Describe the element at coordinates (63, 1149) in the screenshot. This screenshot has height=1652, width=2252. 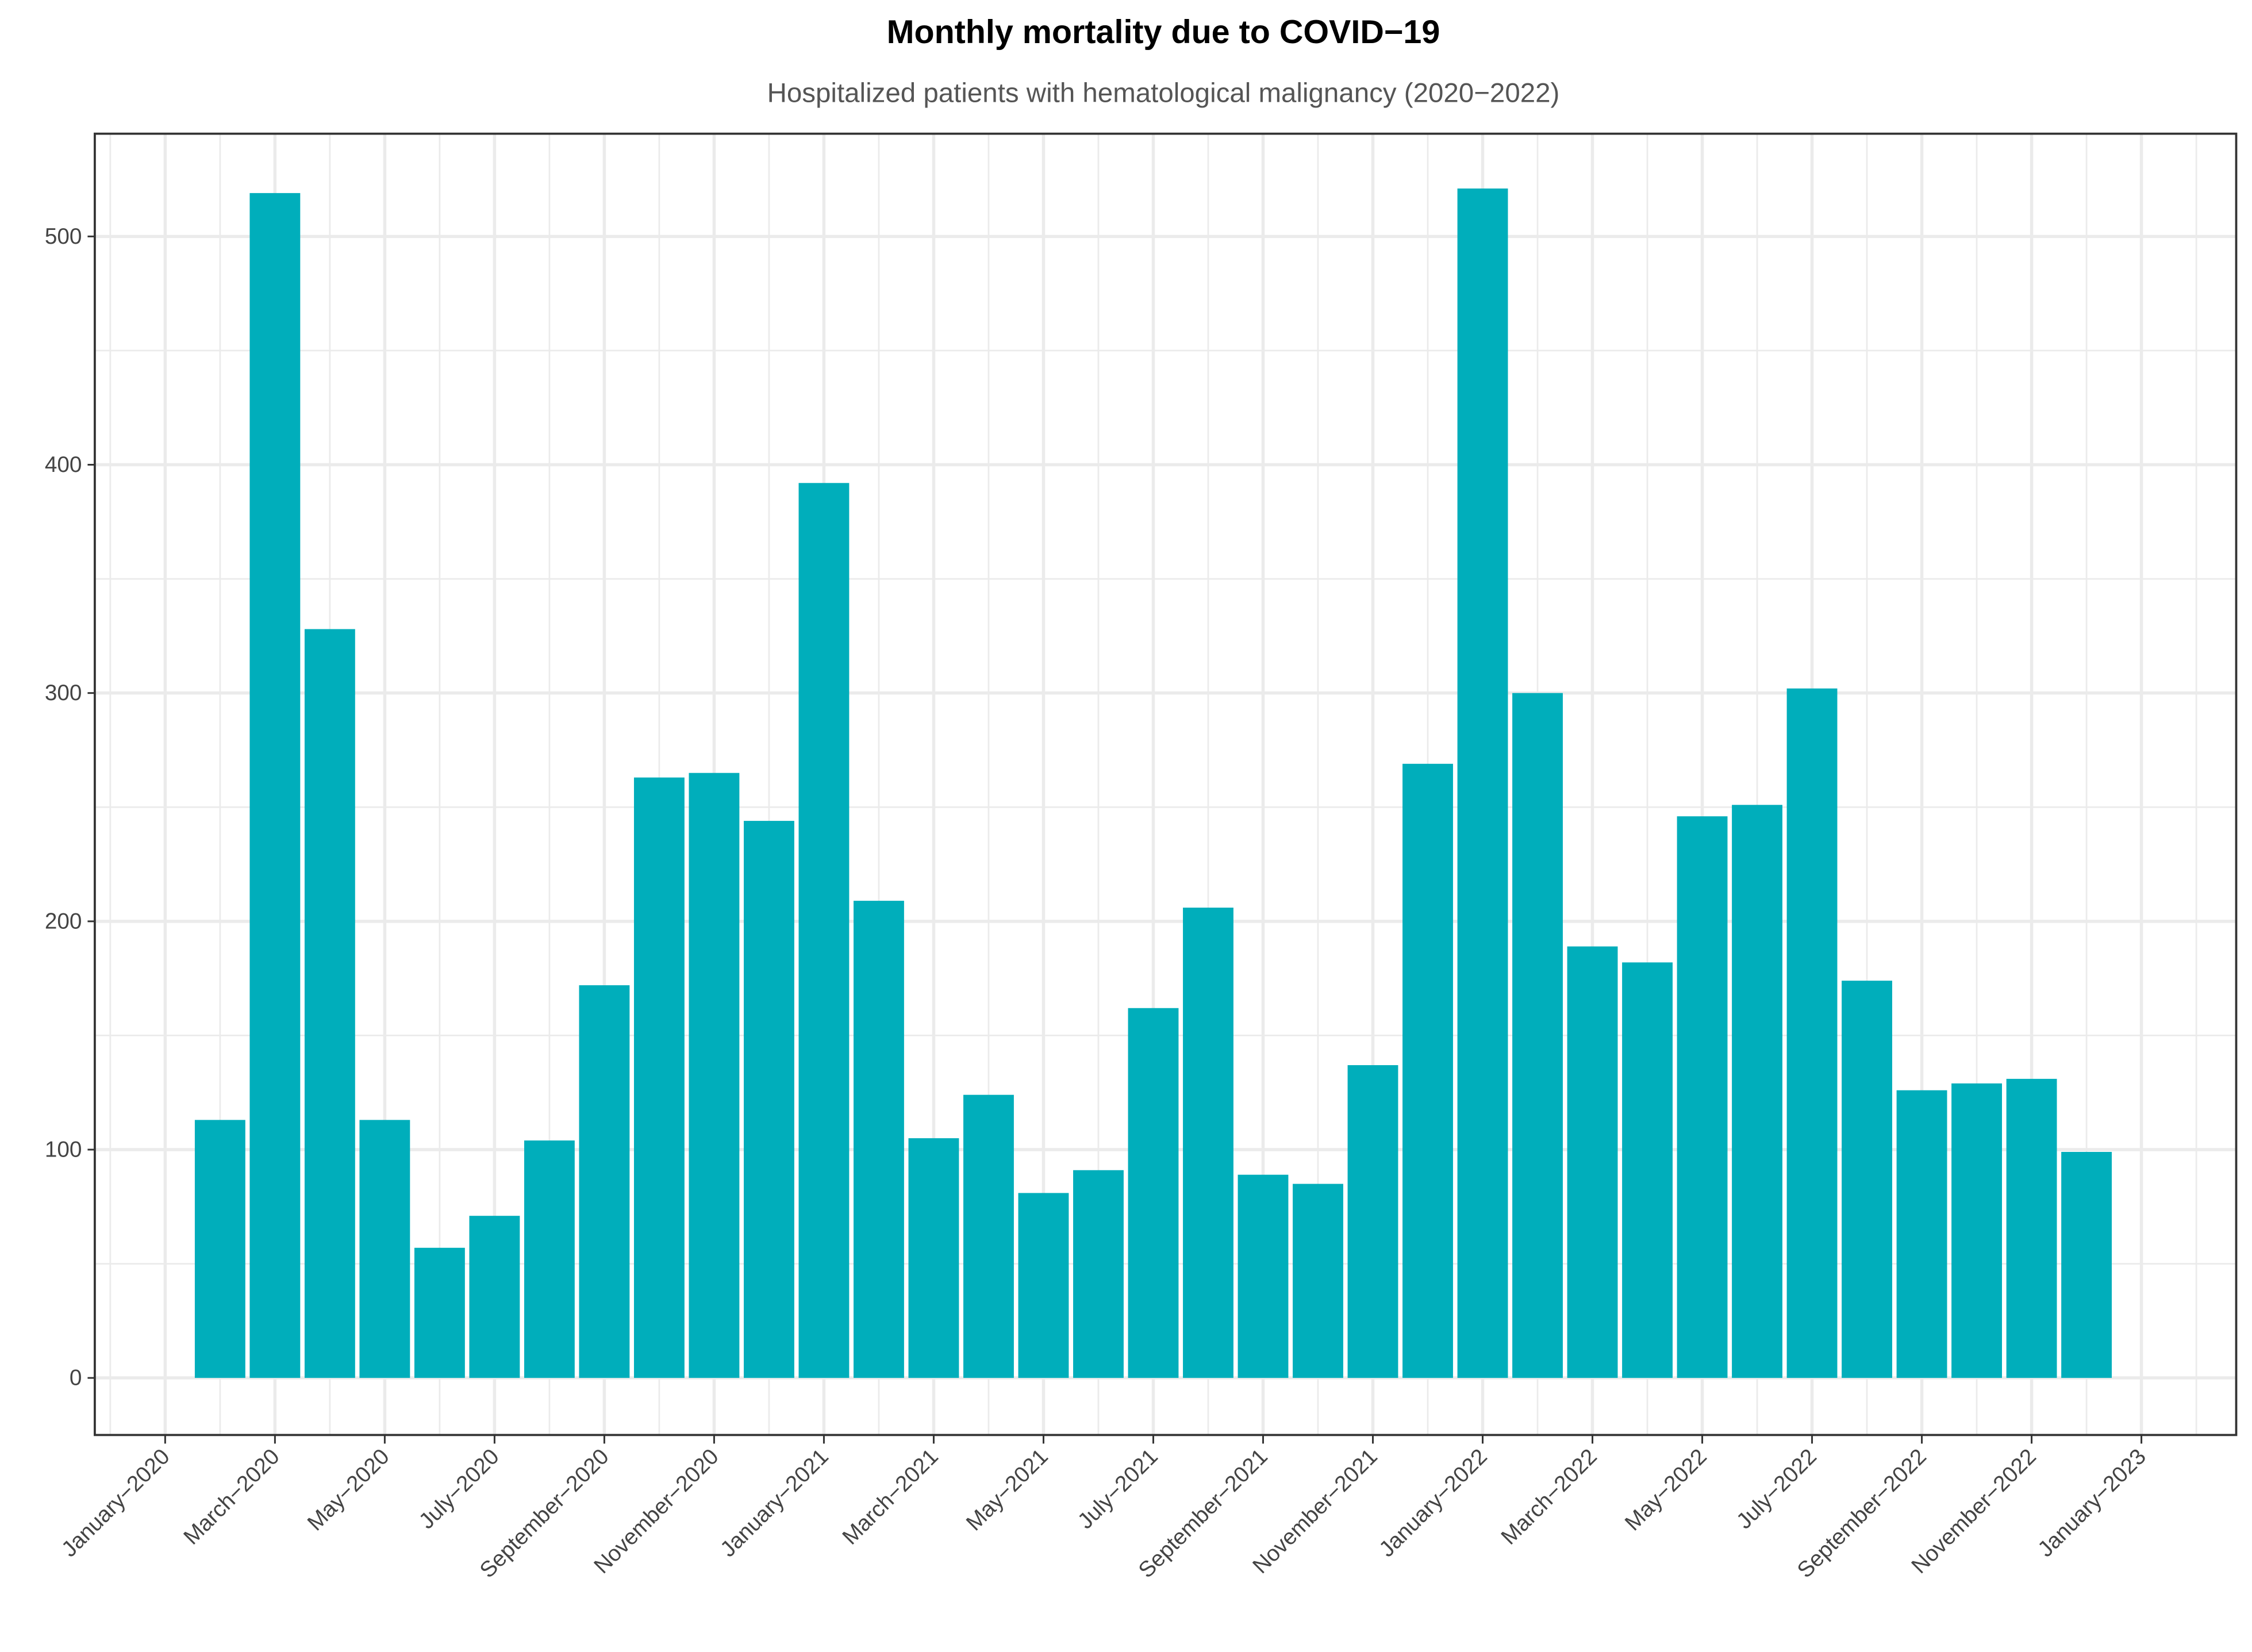
I see `y-tick-label: 100` at that location.